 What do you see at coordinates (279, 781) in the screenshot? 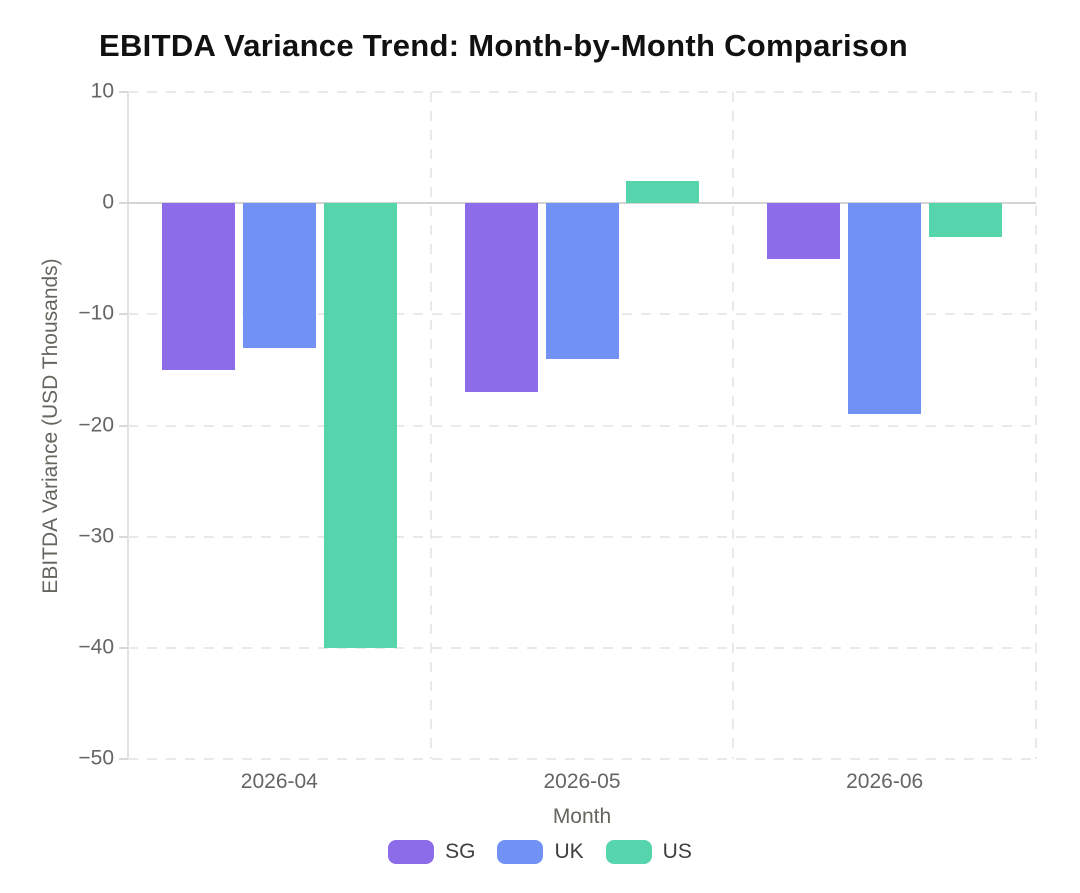
I see `x-tick-label-2026-04: 2026-04` at bounding box center [279, 781].